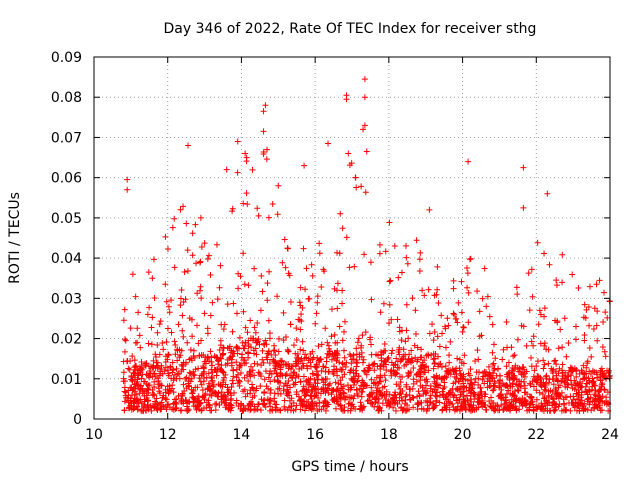 The image size is (640, 480). Describe the element at coordinates (389, 435) in the screenshot. I see `x-tick-label: 18` at that location.